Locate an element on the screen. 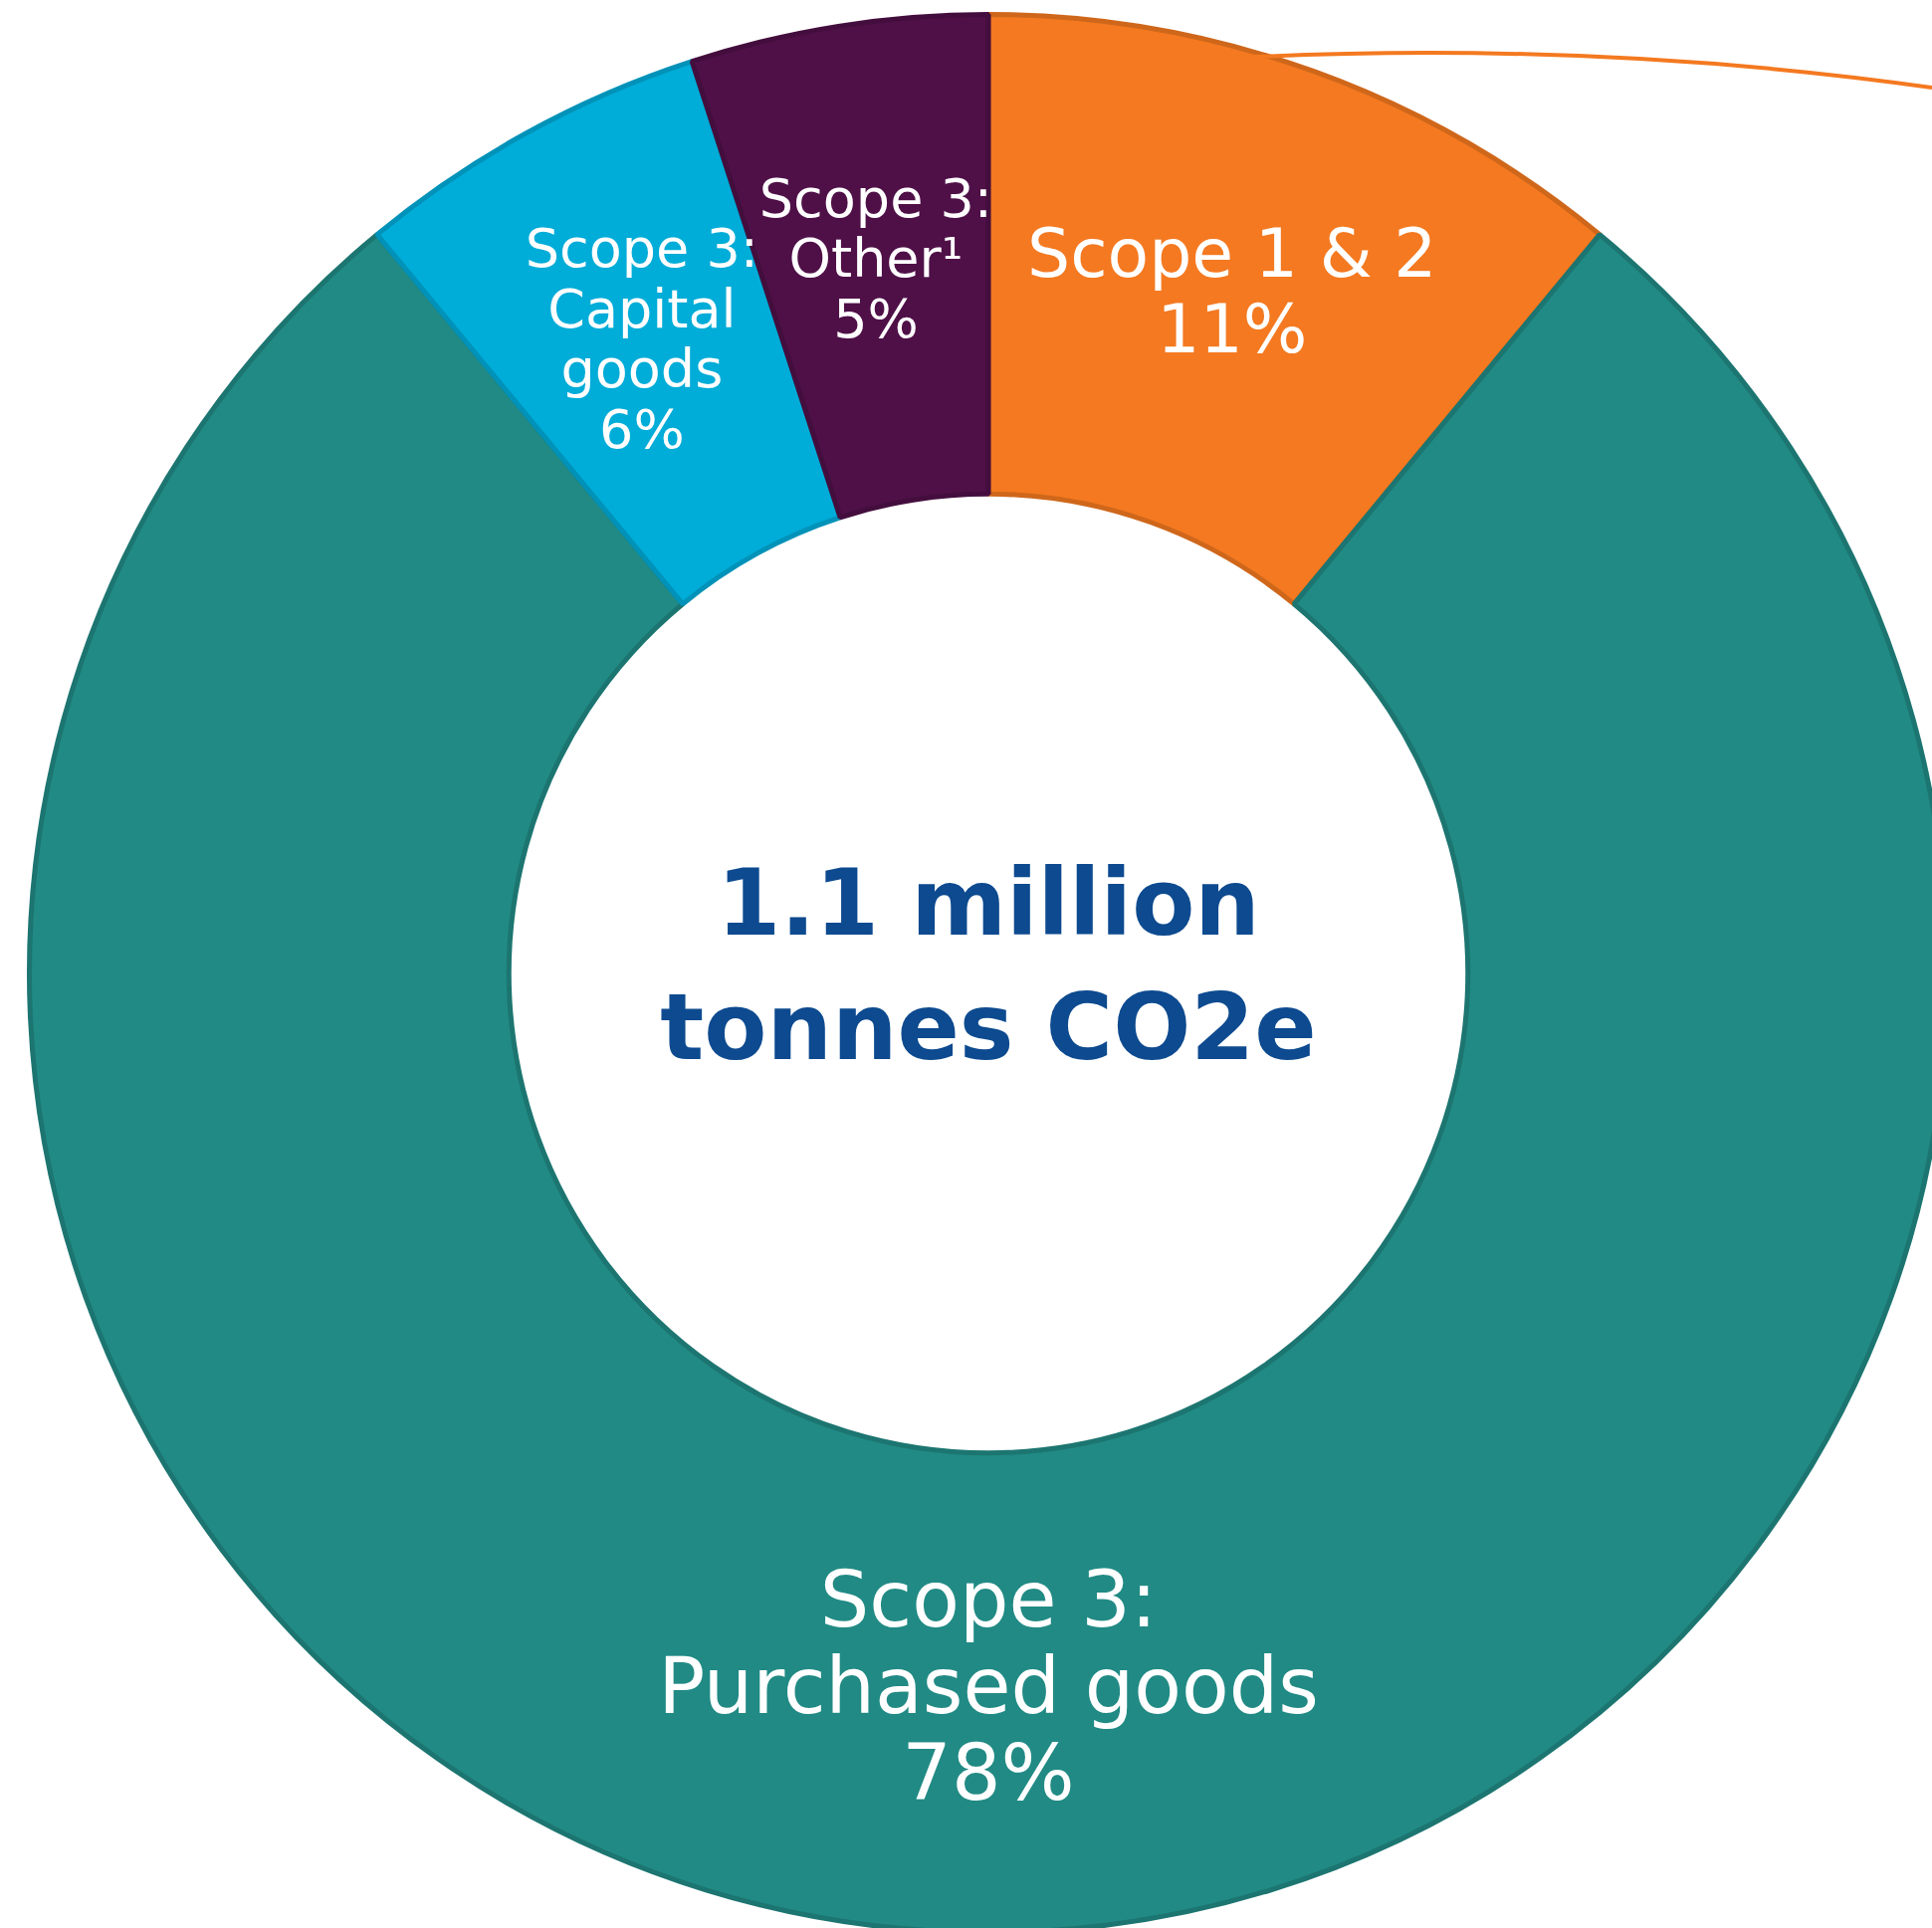  slice-label: Scope 3: Purchased goods is located at coordinates (988, 1642).